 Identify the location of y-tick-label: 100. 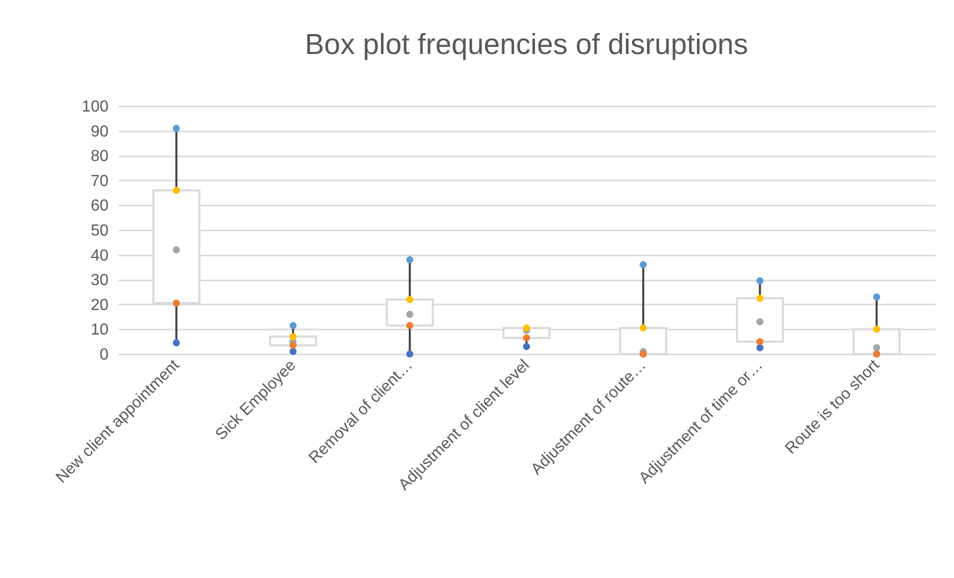
(95, 107).